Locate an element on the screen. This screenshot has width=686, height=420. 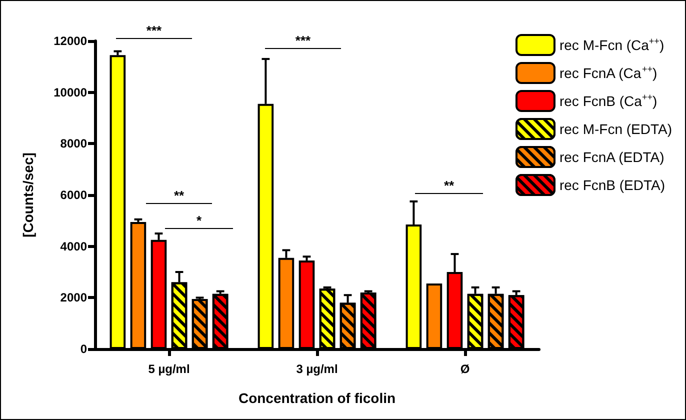
x-tick-label: 3 µg/ml is located at coordinates (317, 369).